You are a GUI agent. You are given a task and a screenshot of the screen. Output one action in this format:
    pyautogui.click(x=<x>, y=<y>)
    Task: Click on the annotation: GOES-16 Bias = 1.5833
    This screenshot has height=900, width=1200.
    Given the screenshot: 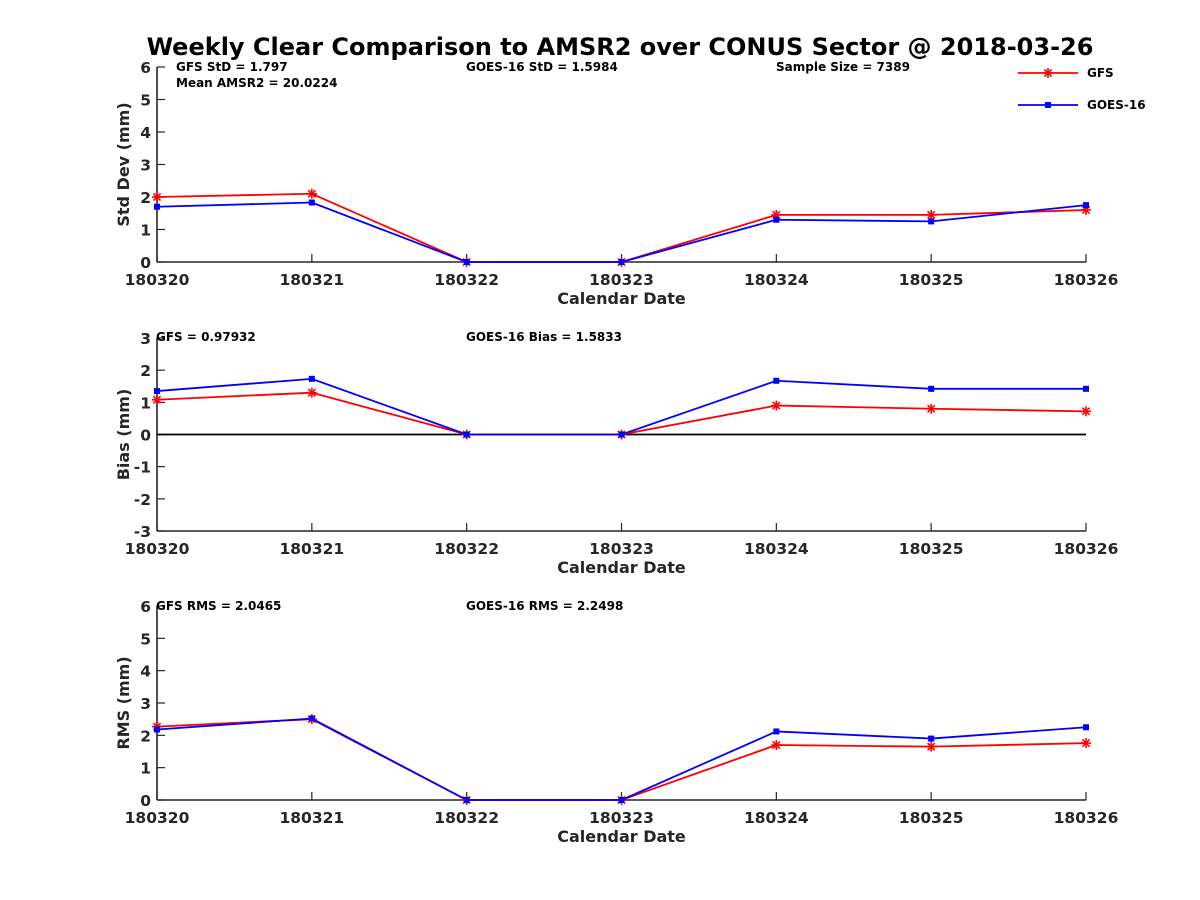 What is the action you would take?
    pyautogui.click(x=544, y=337)
    